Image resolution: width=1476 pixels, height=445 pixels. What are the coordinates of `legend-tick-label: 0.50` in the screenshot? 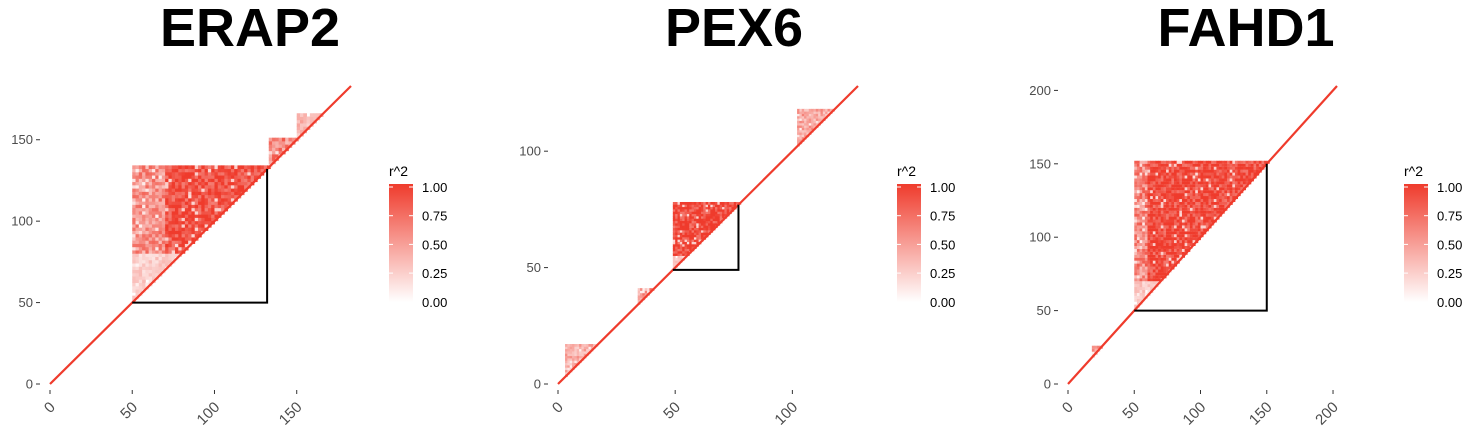 It's located at (434, 244).